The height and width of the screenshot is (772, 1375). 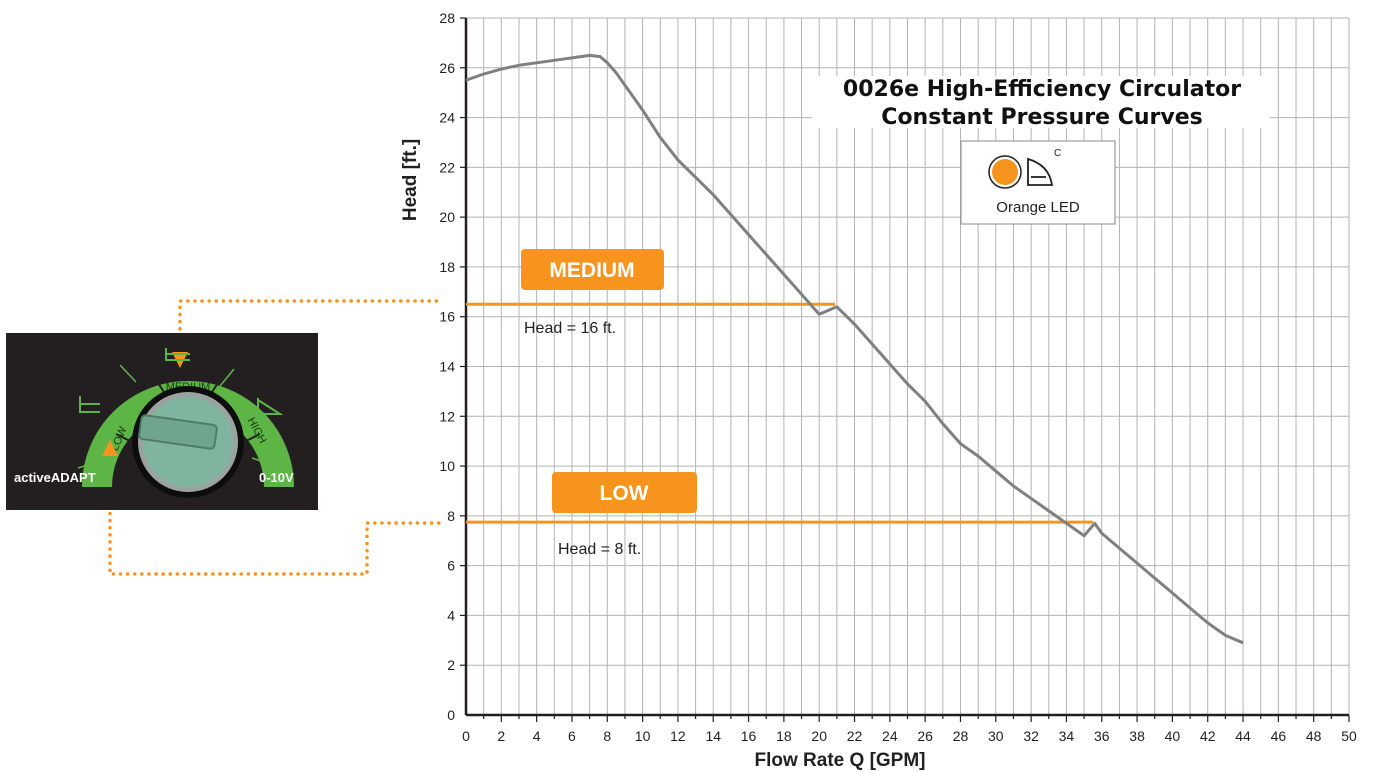 What do you see at coordinates (451, 715) in the screenshot?
I see `y-tick-label: 0` at bounding box center [451, 715].